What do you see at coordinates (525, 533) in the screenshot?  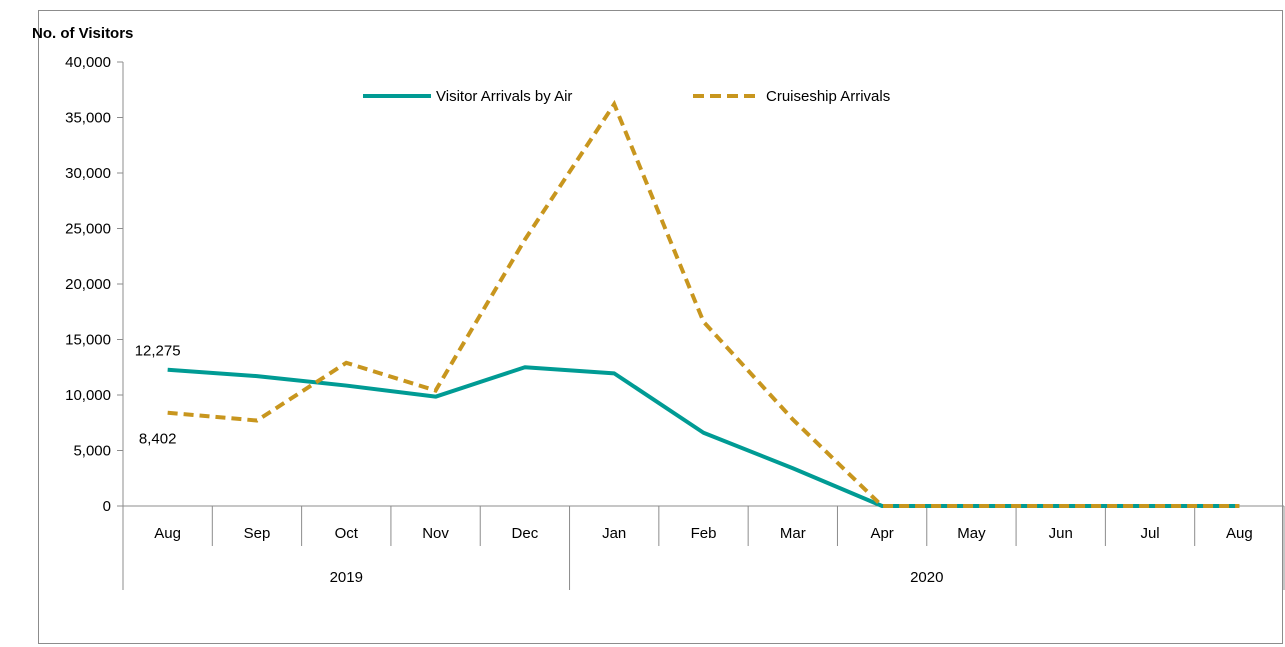 I see `x-tick-label: Dec` at bounding box center [525, 533].